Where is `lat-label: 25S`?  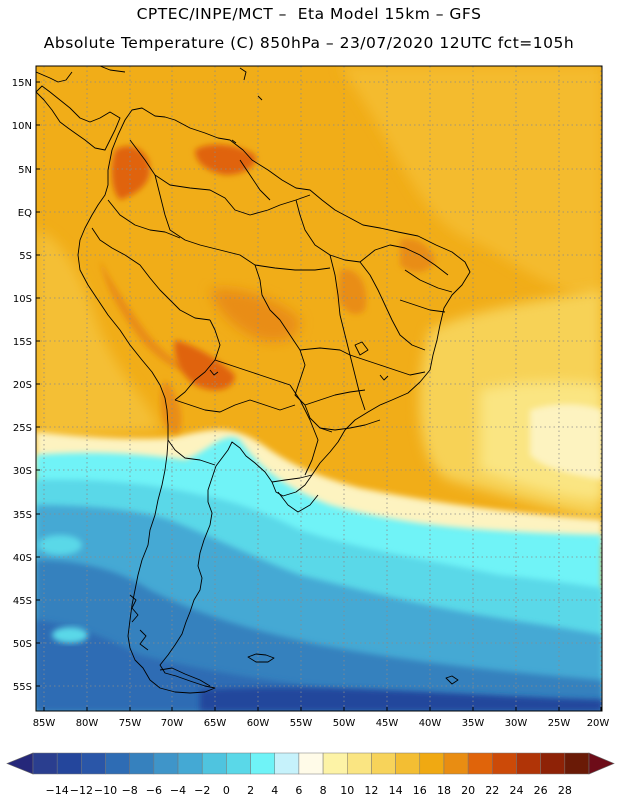
lat-label: 25S is located at coordinates (22, 428).